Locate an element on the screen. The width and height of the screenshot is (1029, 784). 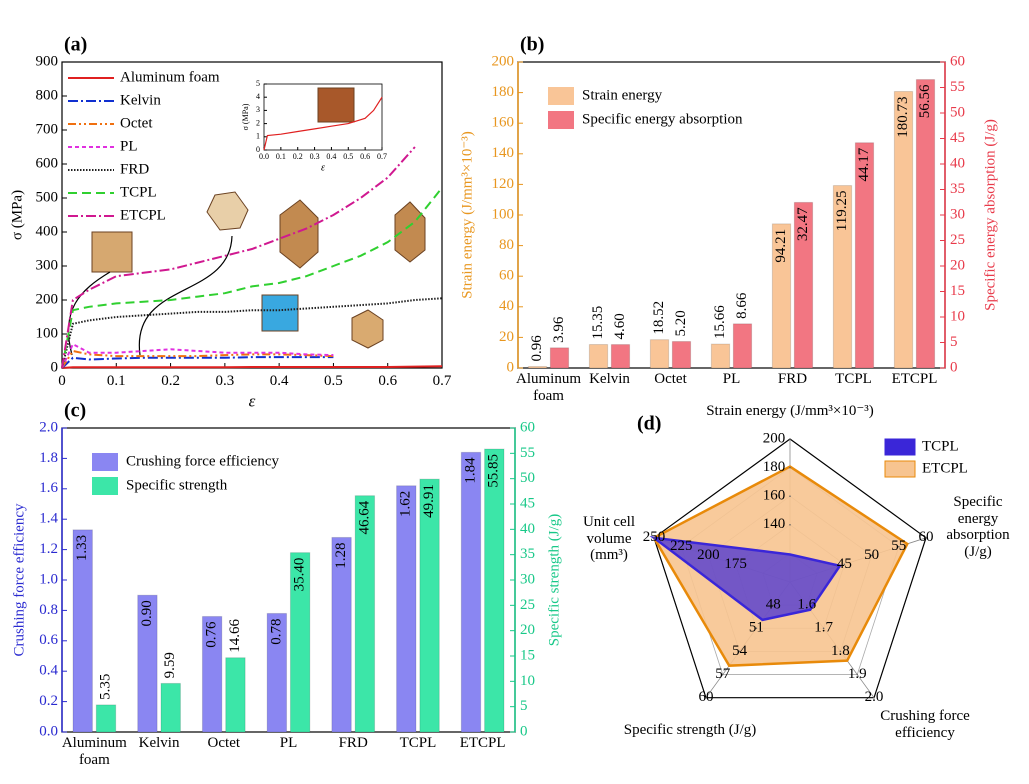
value-label: 55.85 is located at coordinates (494, 471).